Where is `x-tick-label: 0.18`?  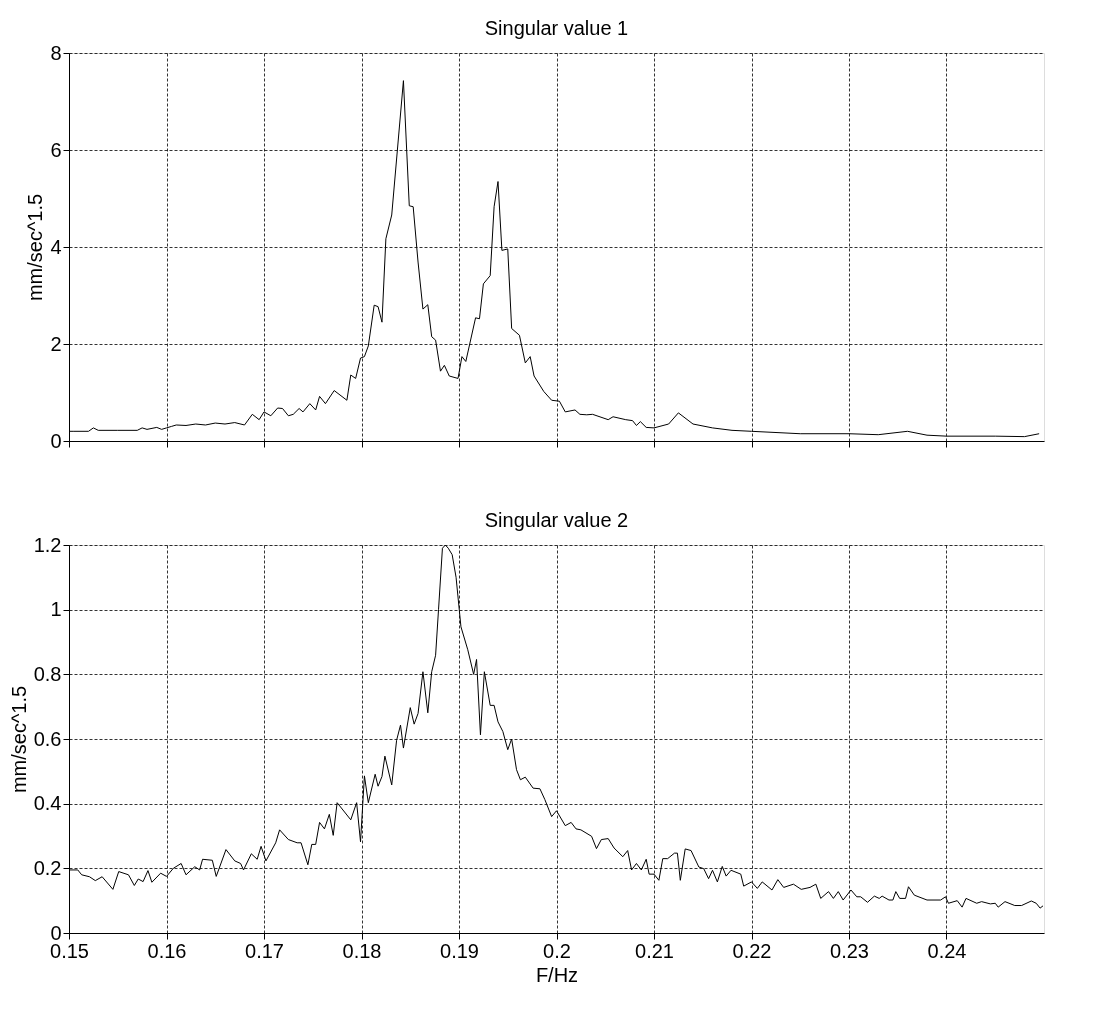 x-tick-label: 0.18 is located at coordinates (362, 950).